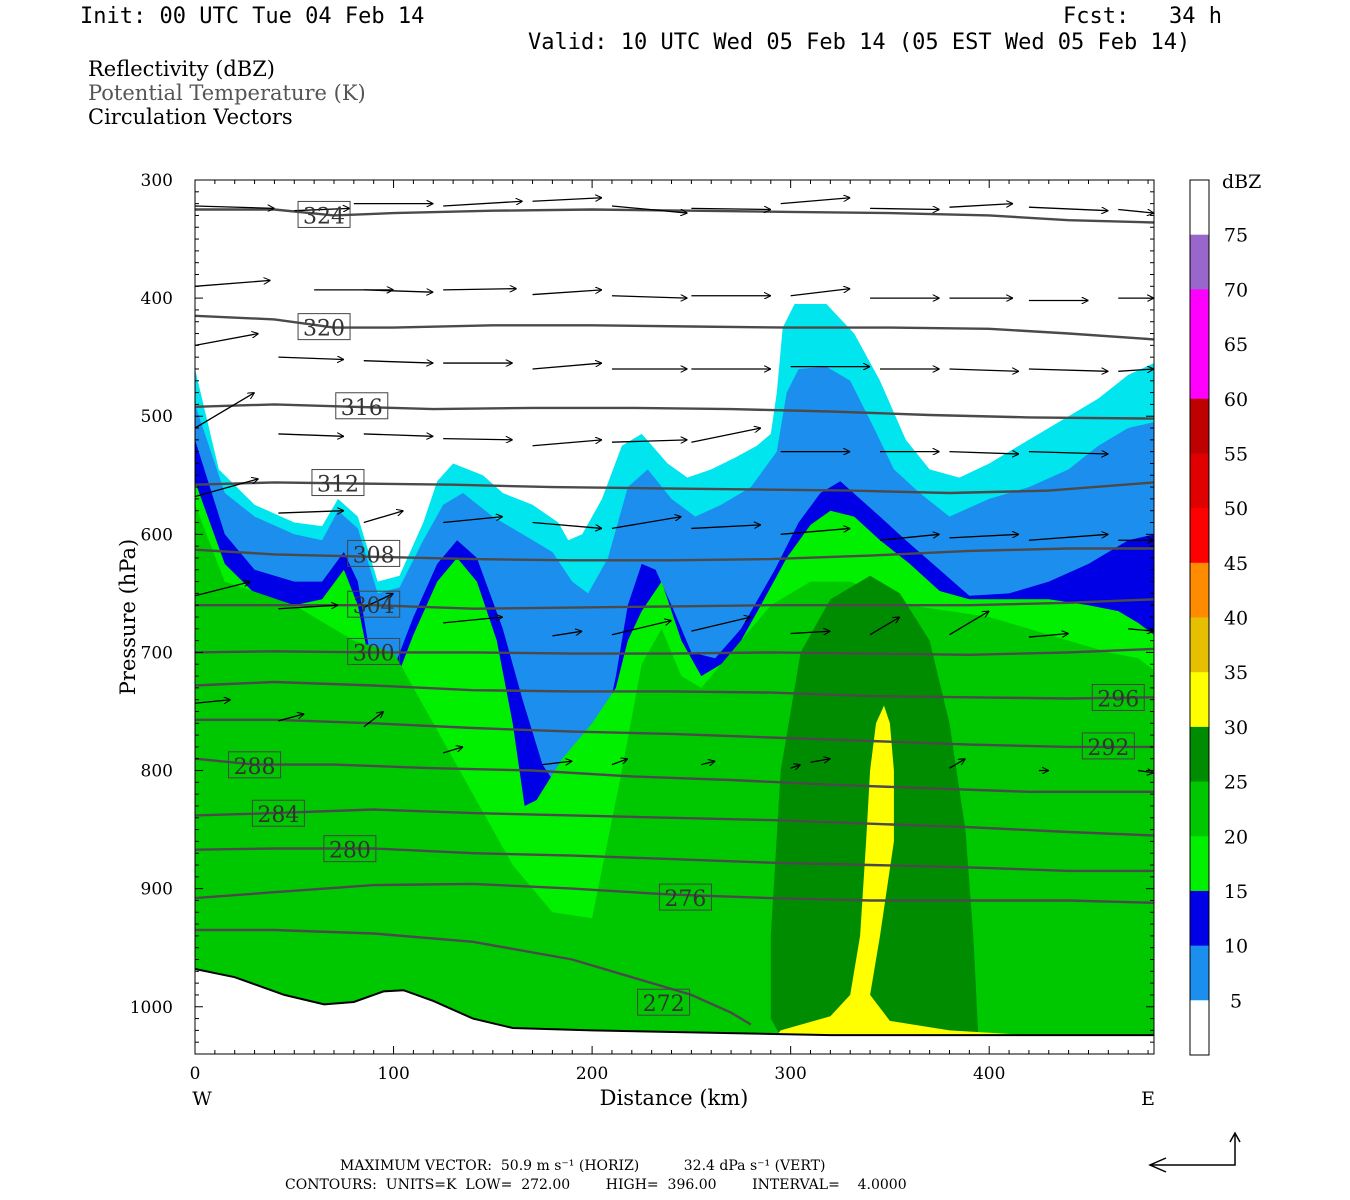 This screenshot has width=1350, height=1200. What do you see at coordinates (1236, 619) in the screenshot?
I see `colorbar-label: 40` at bounding box center [1236, 619].